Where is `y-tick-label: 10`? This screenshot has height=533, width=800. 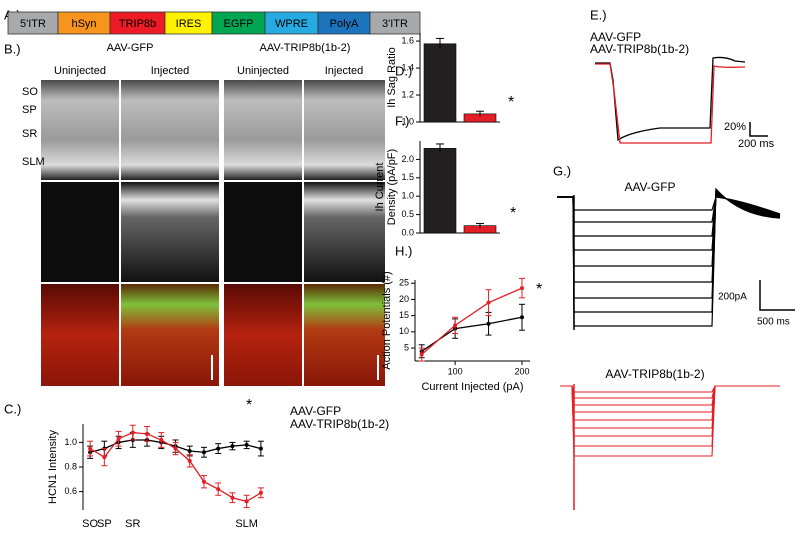
y-tick-label: 10 is located at coordinates (404, 331).